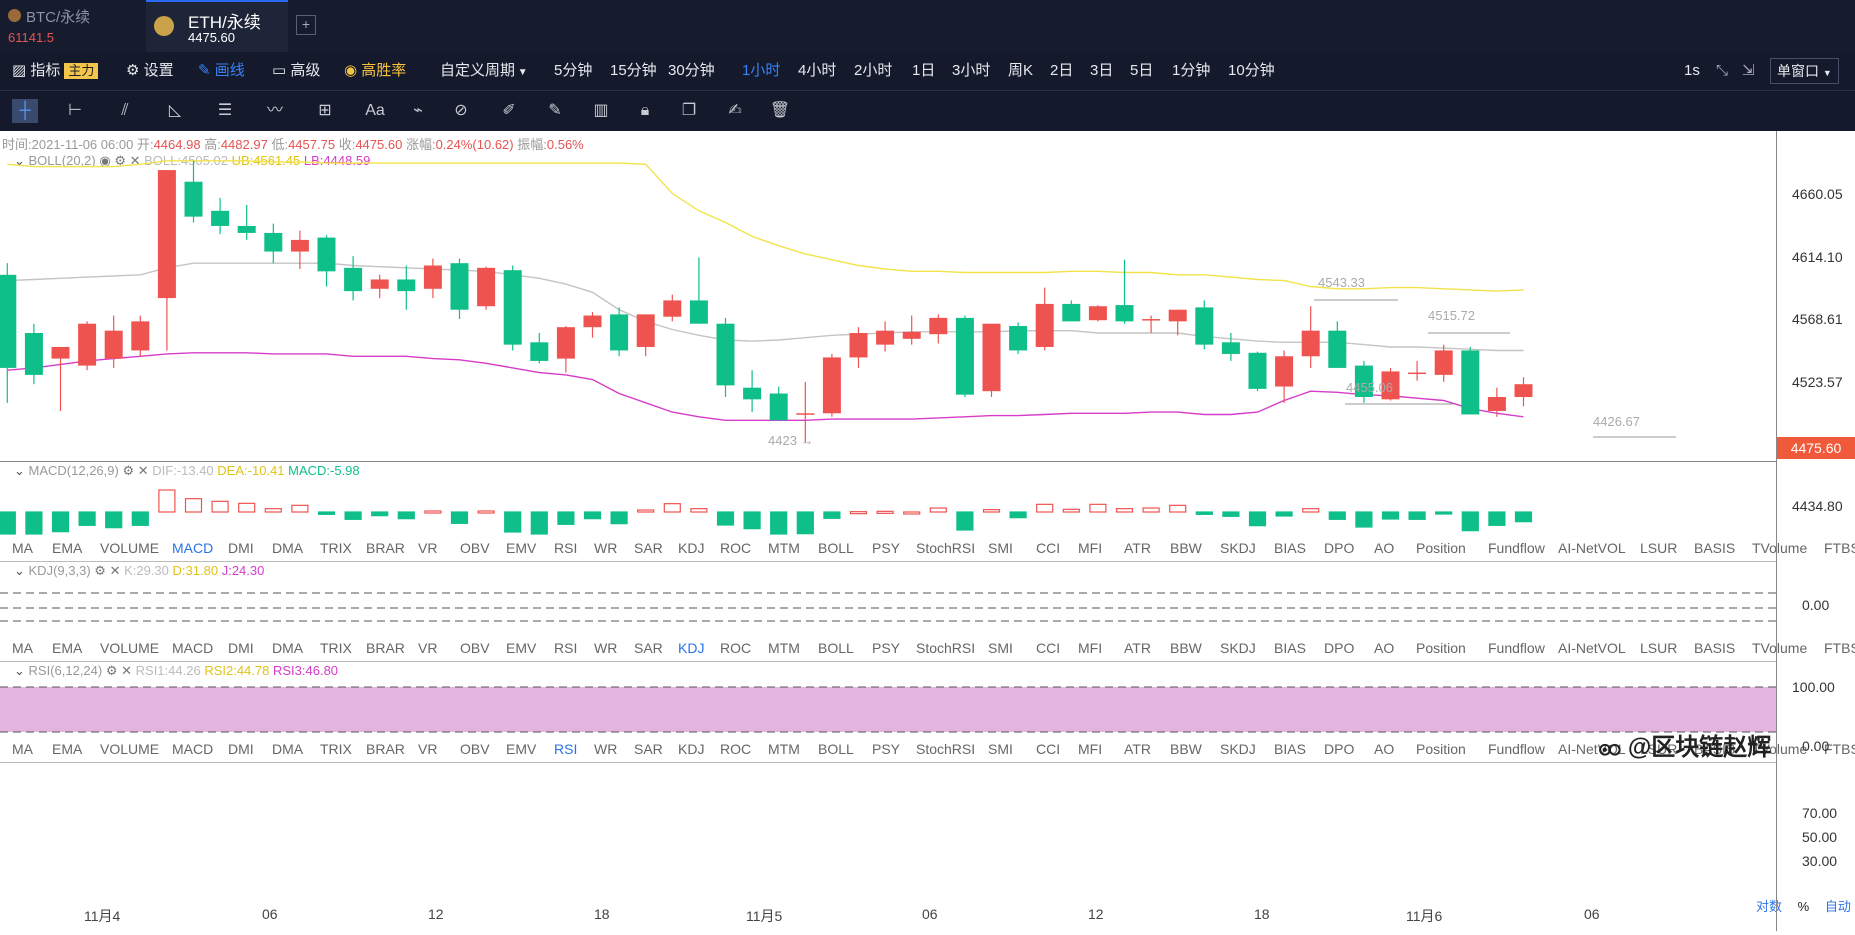  What do you see at coordinates (1048, 548) in the screenshot?
I see `indicator-tab-cci: CCI` at bounding box center [1048, 548].